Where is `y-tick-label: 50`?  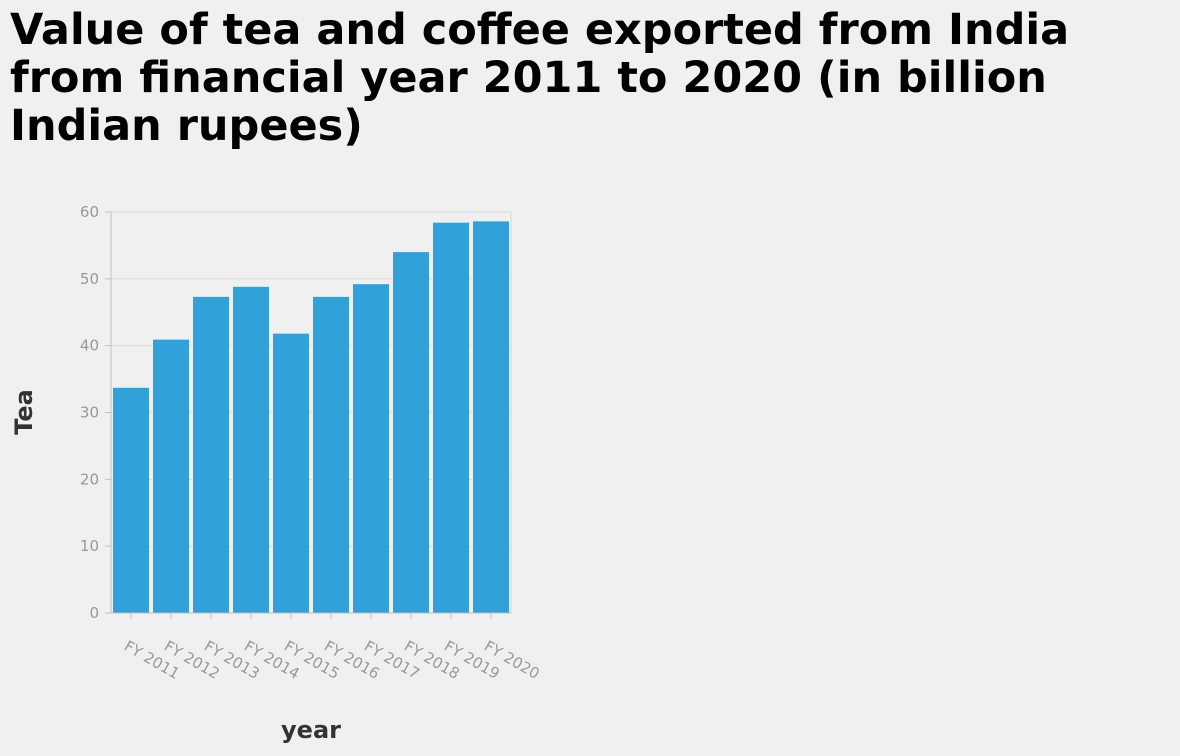
y-tick-label: 50 is located at coordinates (89, 279).